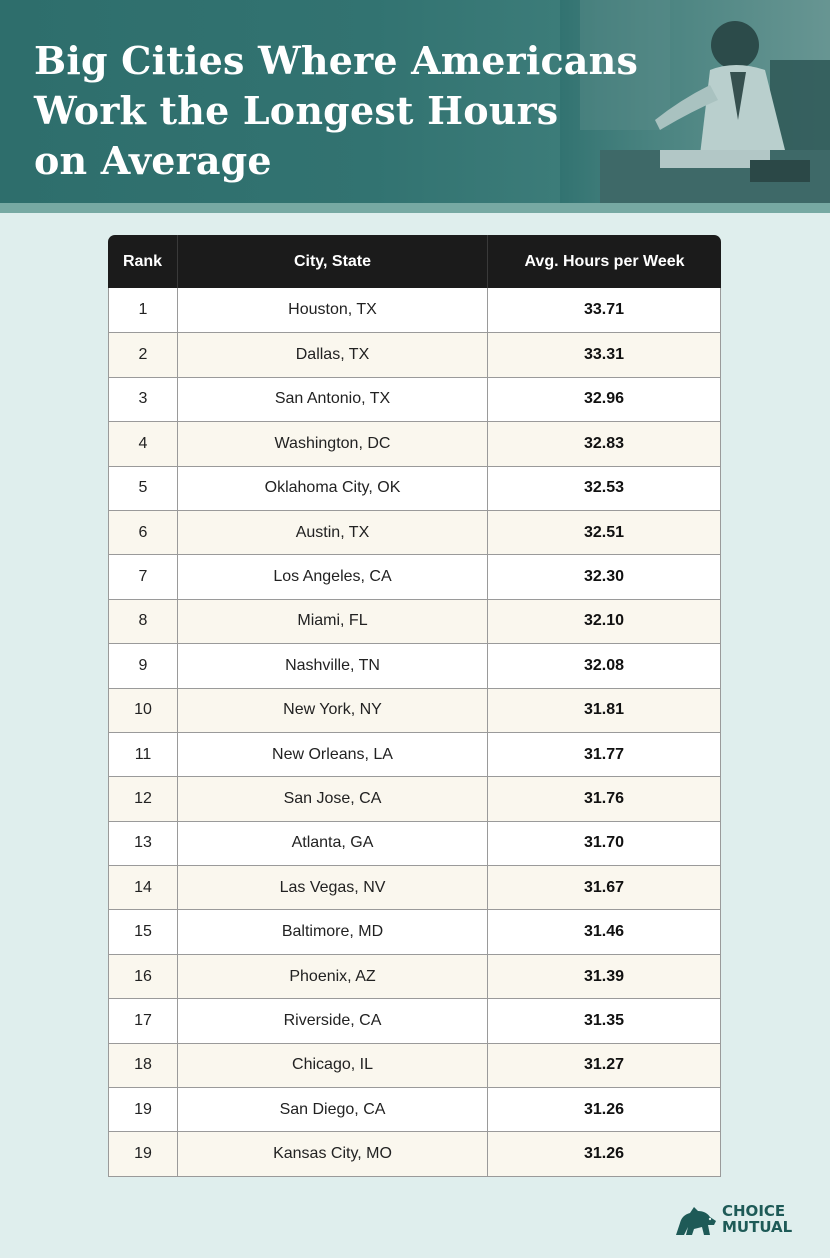 Image resolution: width=830 pixels, height=1258 pixels. Describe the element at coordinates (333, 754) in the screenshot. I see `city-cell: New Orleans, LA` at that location.